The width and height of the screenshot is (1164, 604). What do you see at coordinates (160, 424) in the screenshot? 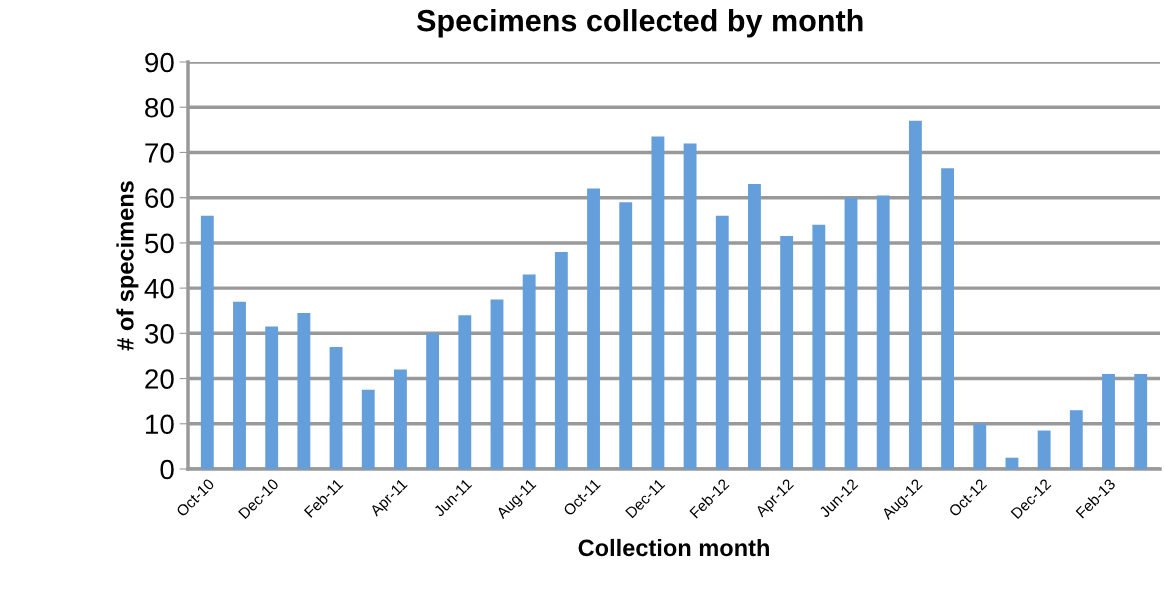
I see `y-tick-label: 10` at bounding box center [160, 424].